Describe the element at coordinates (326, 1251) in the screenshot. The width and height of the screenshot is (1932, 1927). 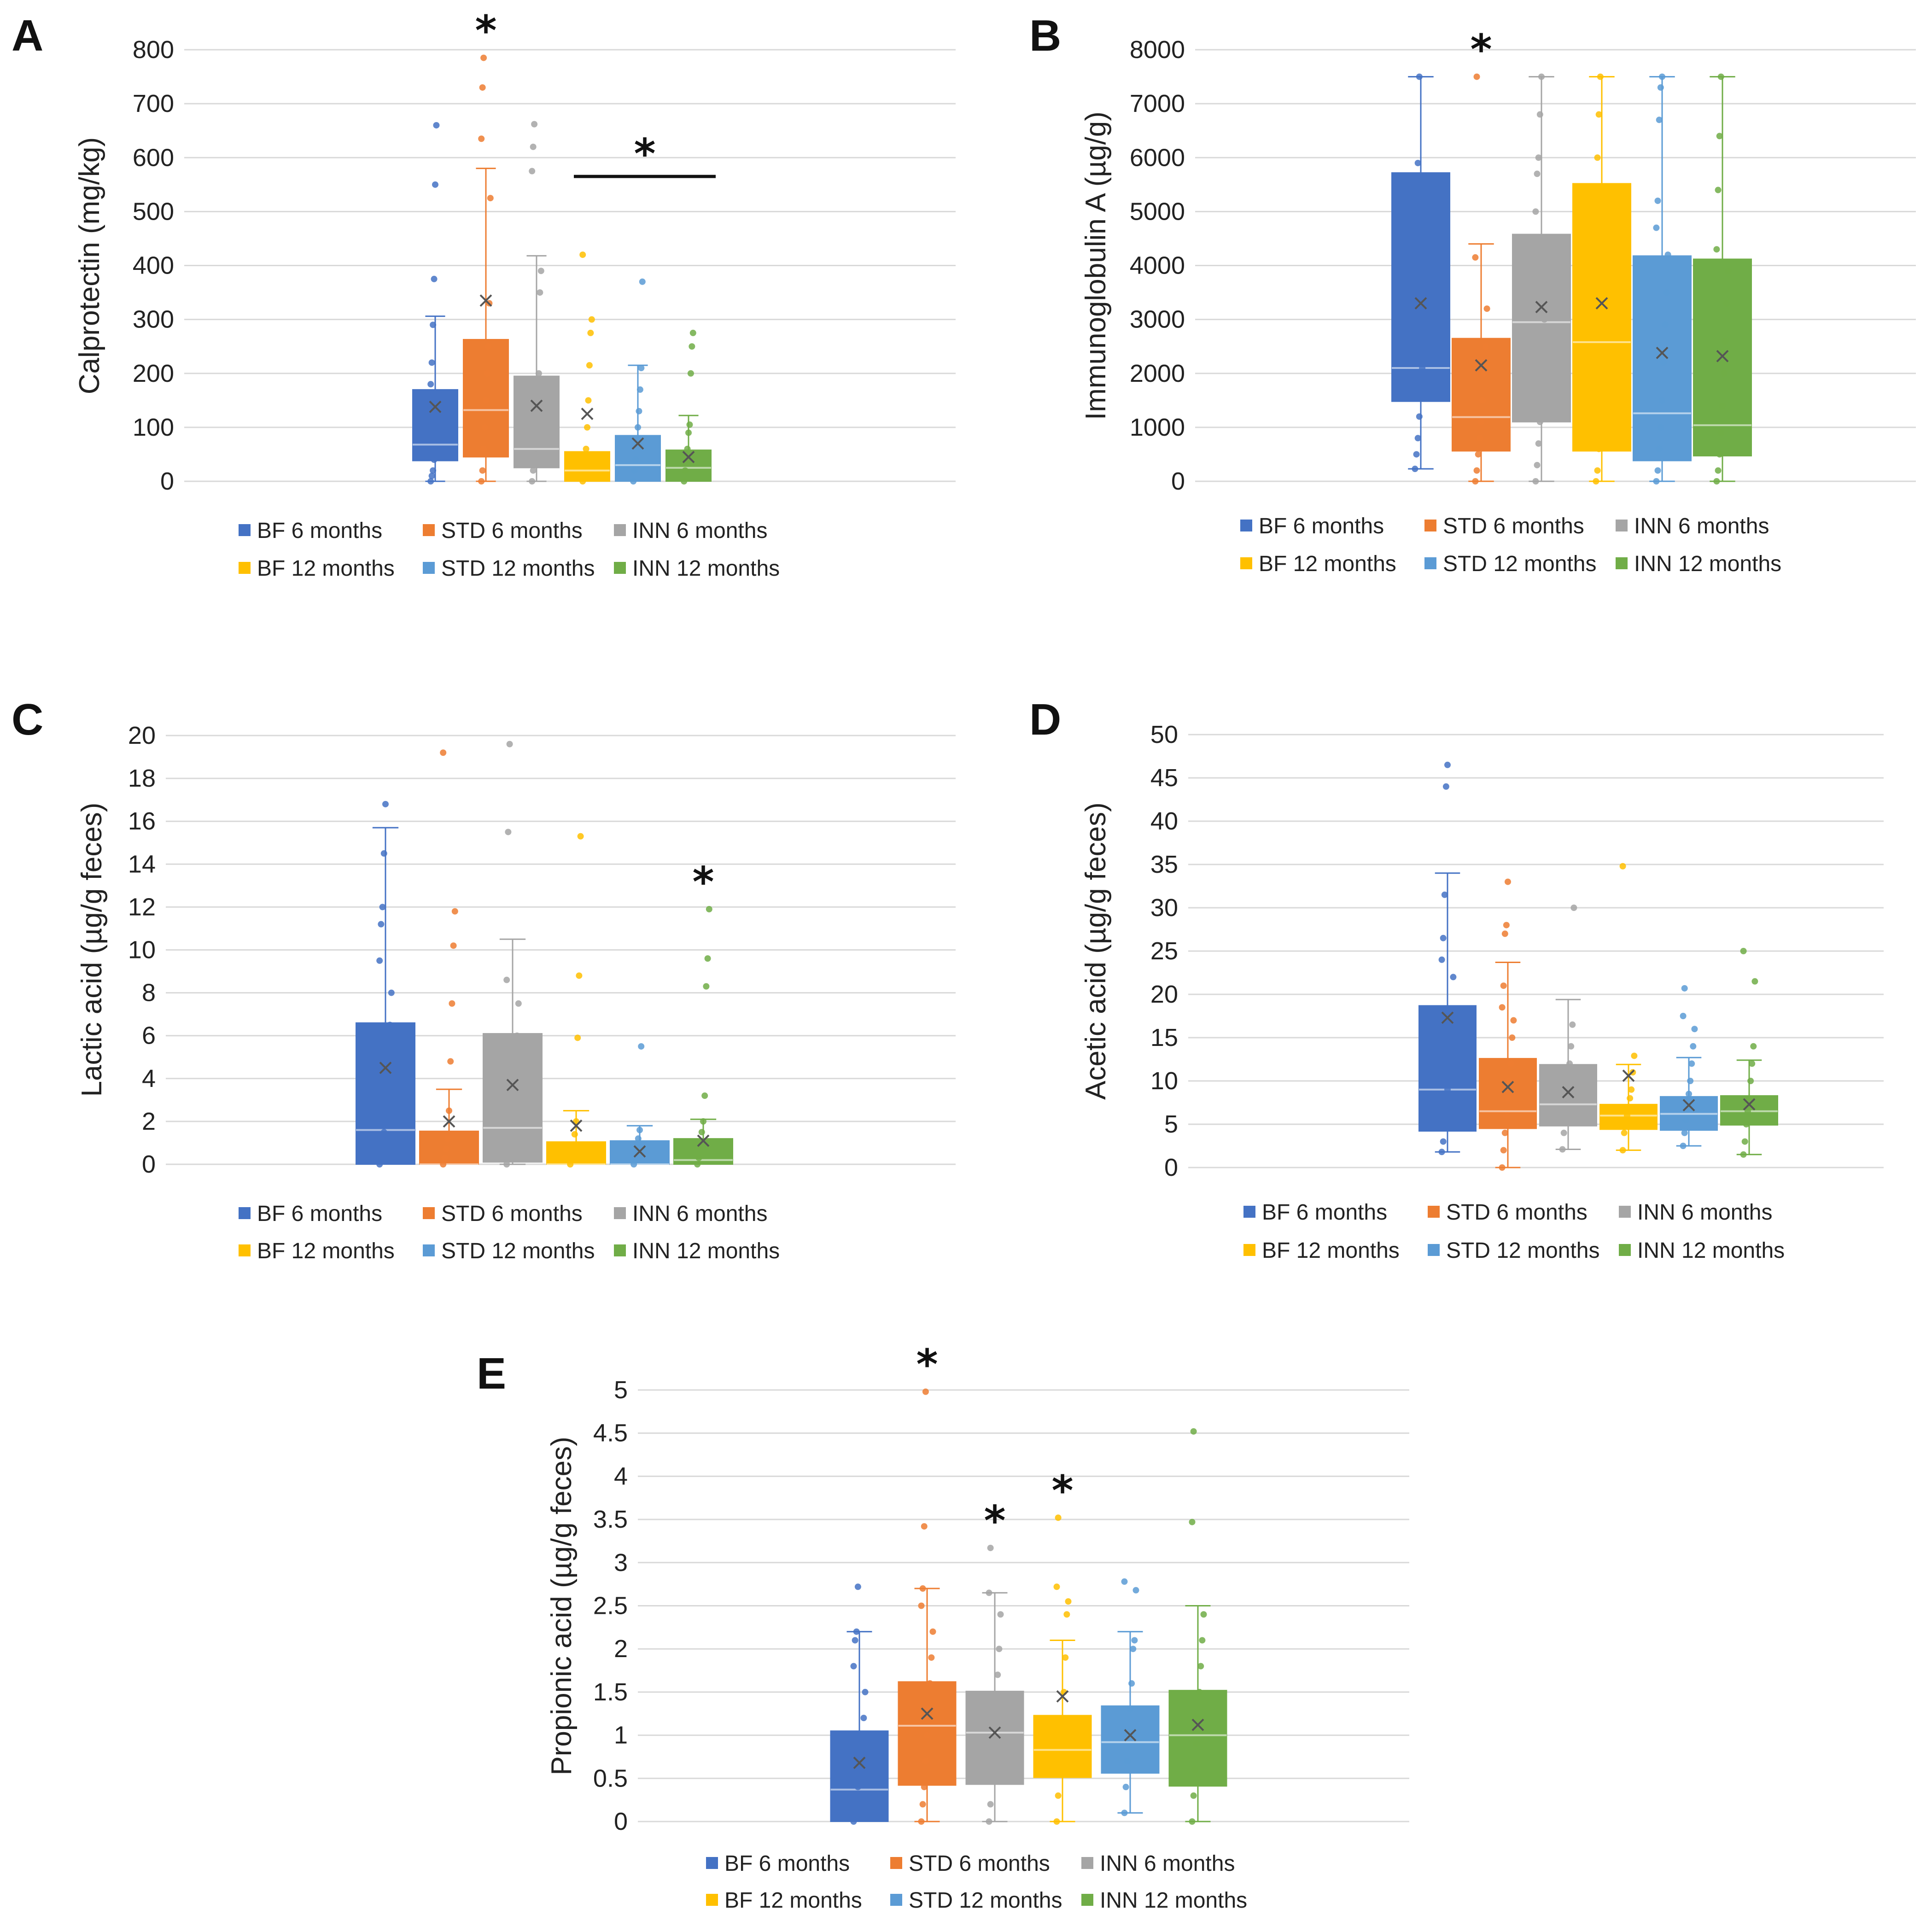
I see `legend-label: BF 12 months` at that location.